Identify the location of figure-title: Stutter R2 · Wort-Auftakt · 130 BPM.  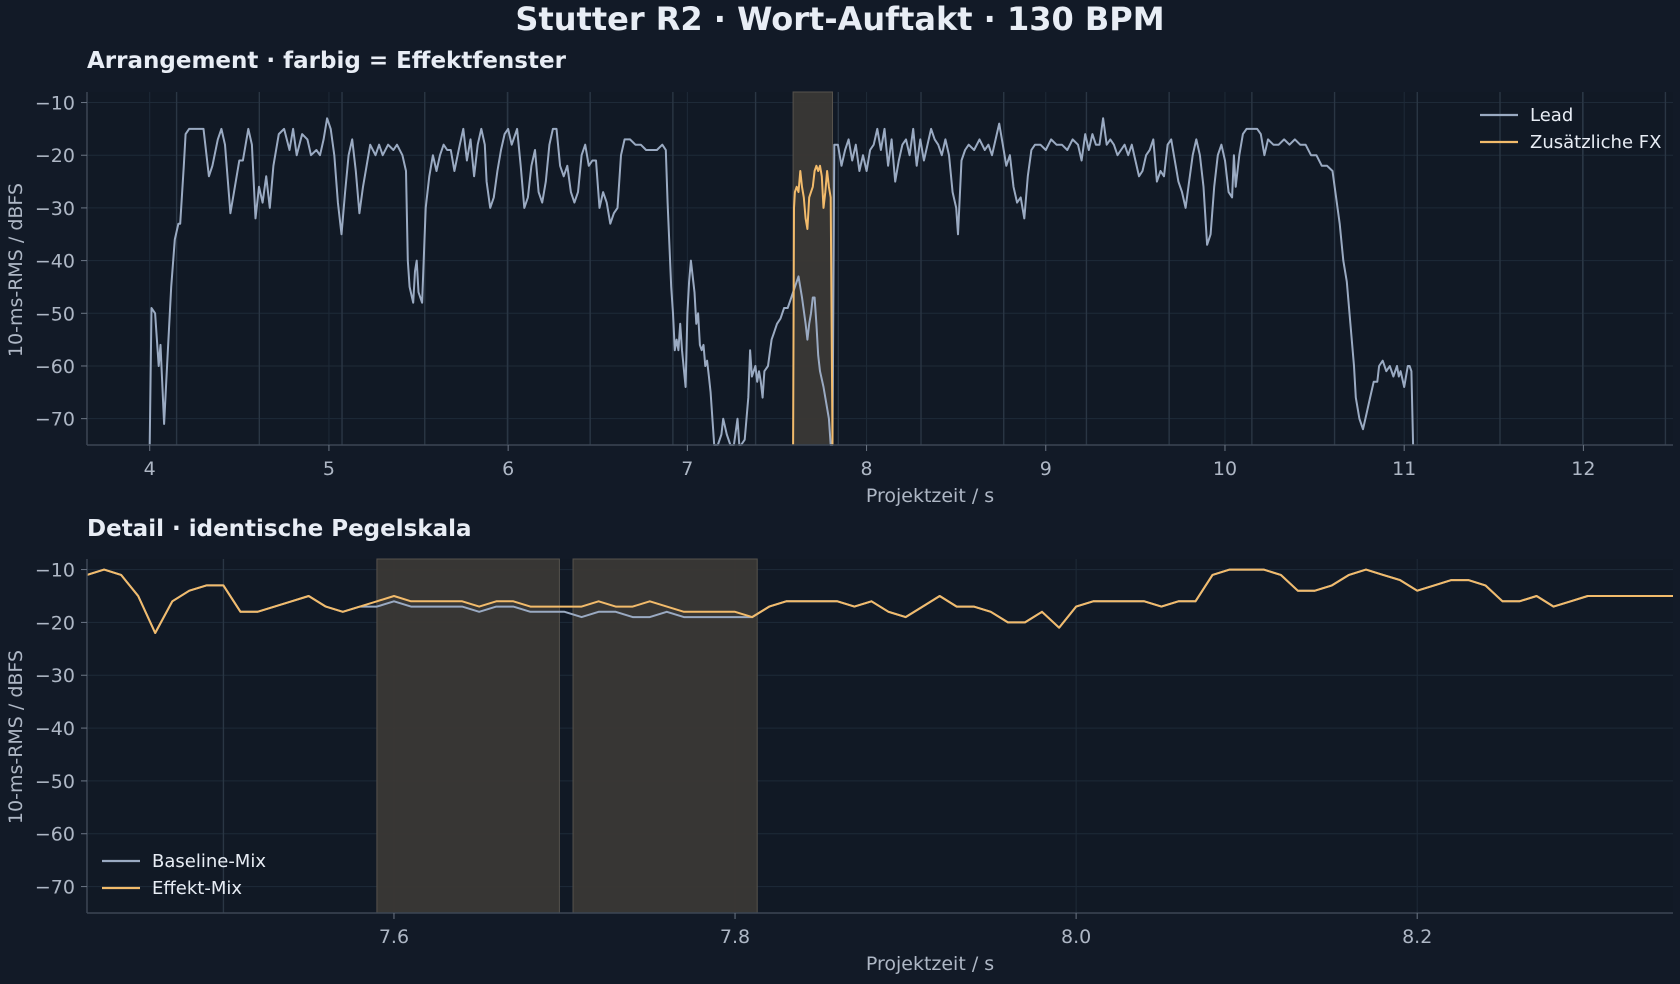
(839, 19).